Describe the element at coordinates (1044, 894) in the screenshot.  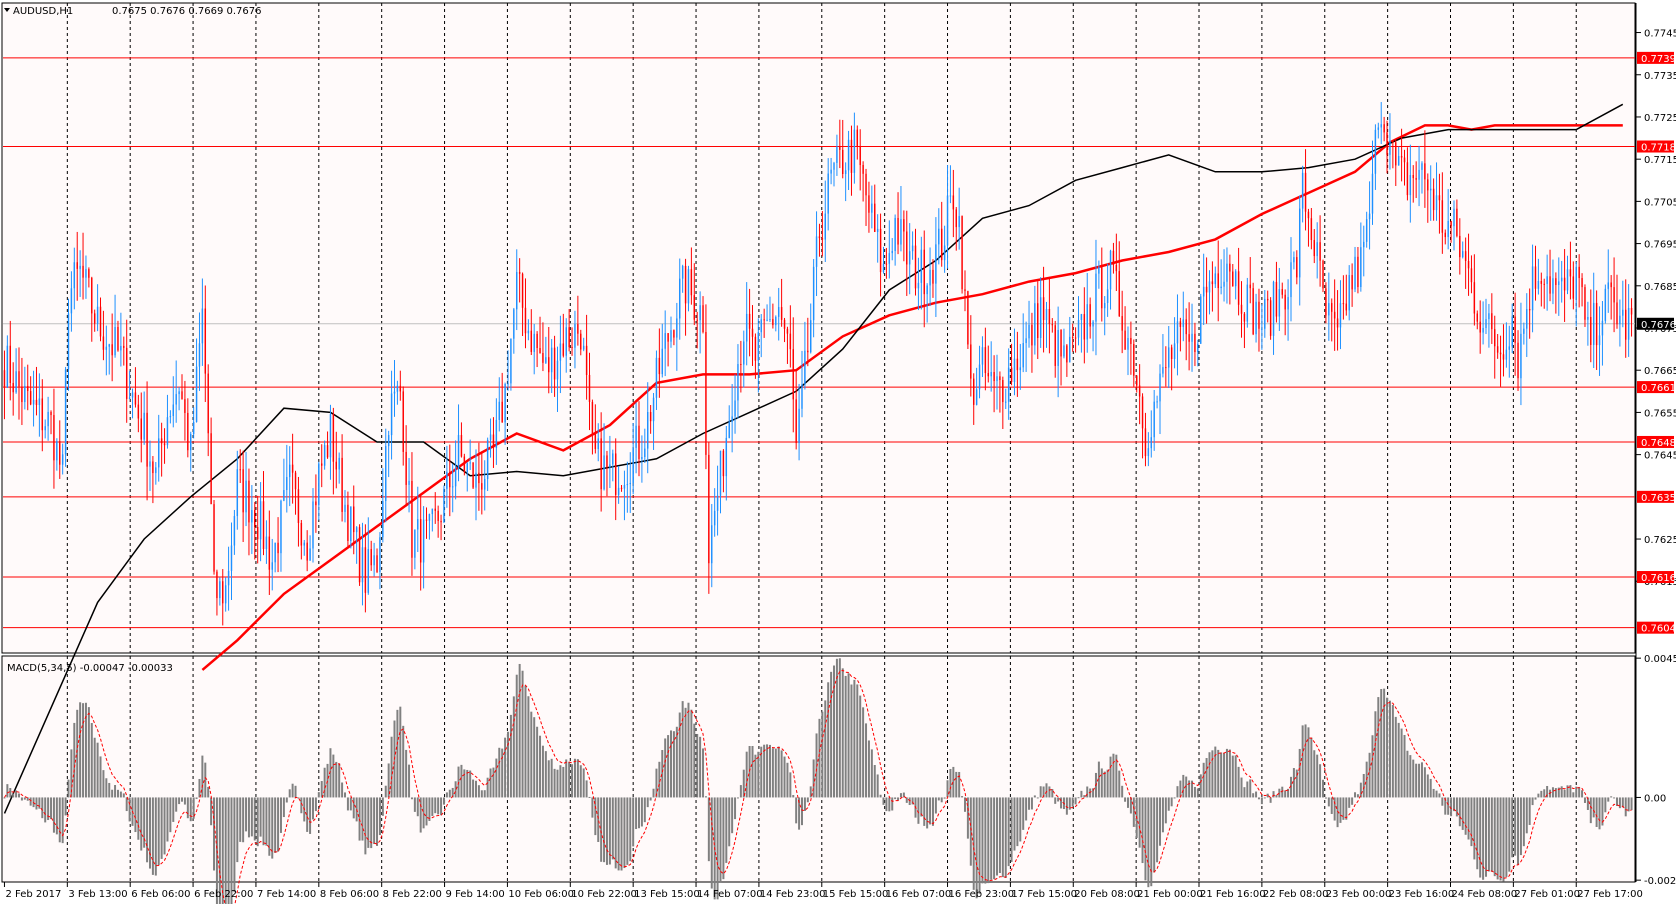
I see `time-label: 17 Feb 15:00` at that location.